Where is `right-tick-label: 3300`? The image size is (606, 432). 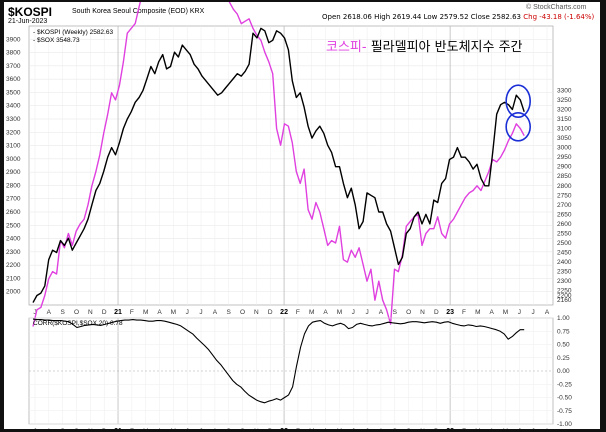
right-tick-label: 3300 is located at coordinates (564, 90).